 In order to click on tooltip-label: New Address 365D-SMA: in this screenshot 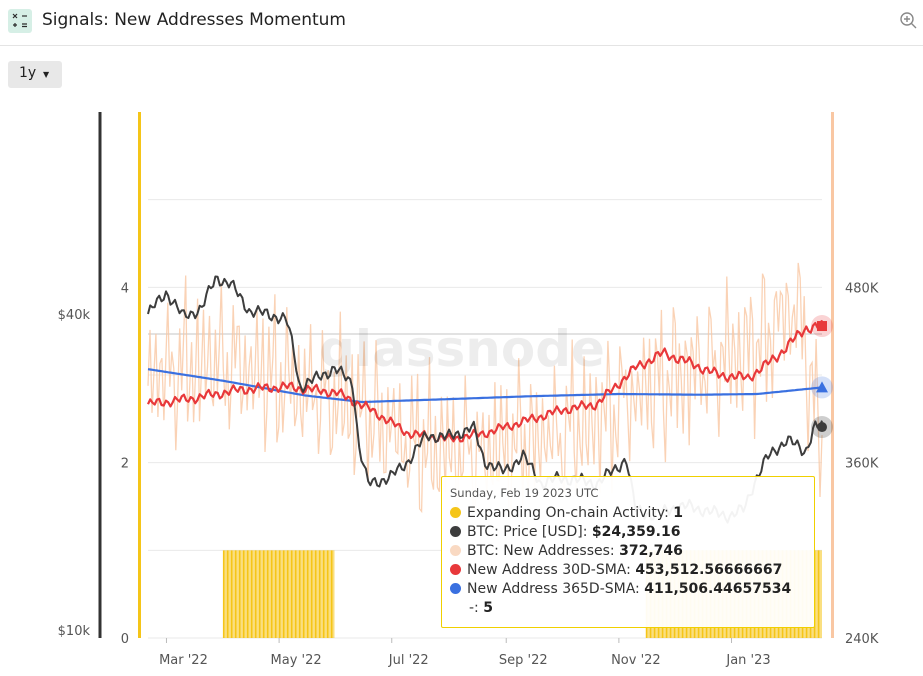, I will do `click(553, 589)`.